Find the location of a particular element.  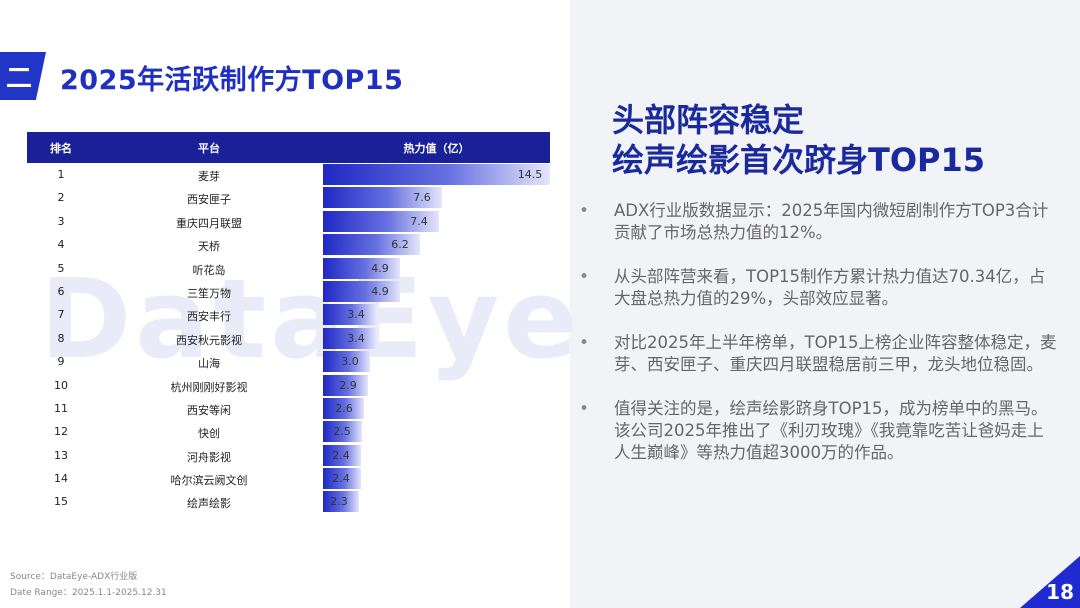

value-label: 2.5 is located at coordinates (342, 432).